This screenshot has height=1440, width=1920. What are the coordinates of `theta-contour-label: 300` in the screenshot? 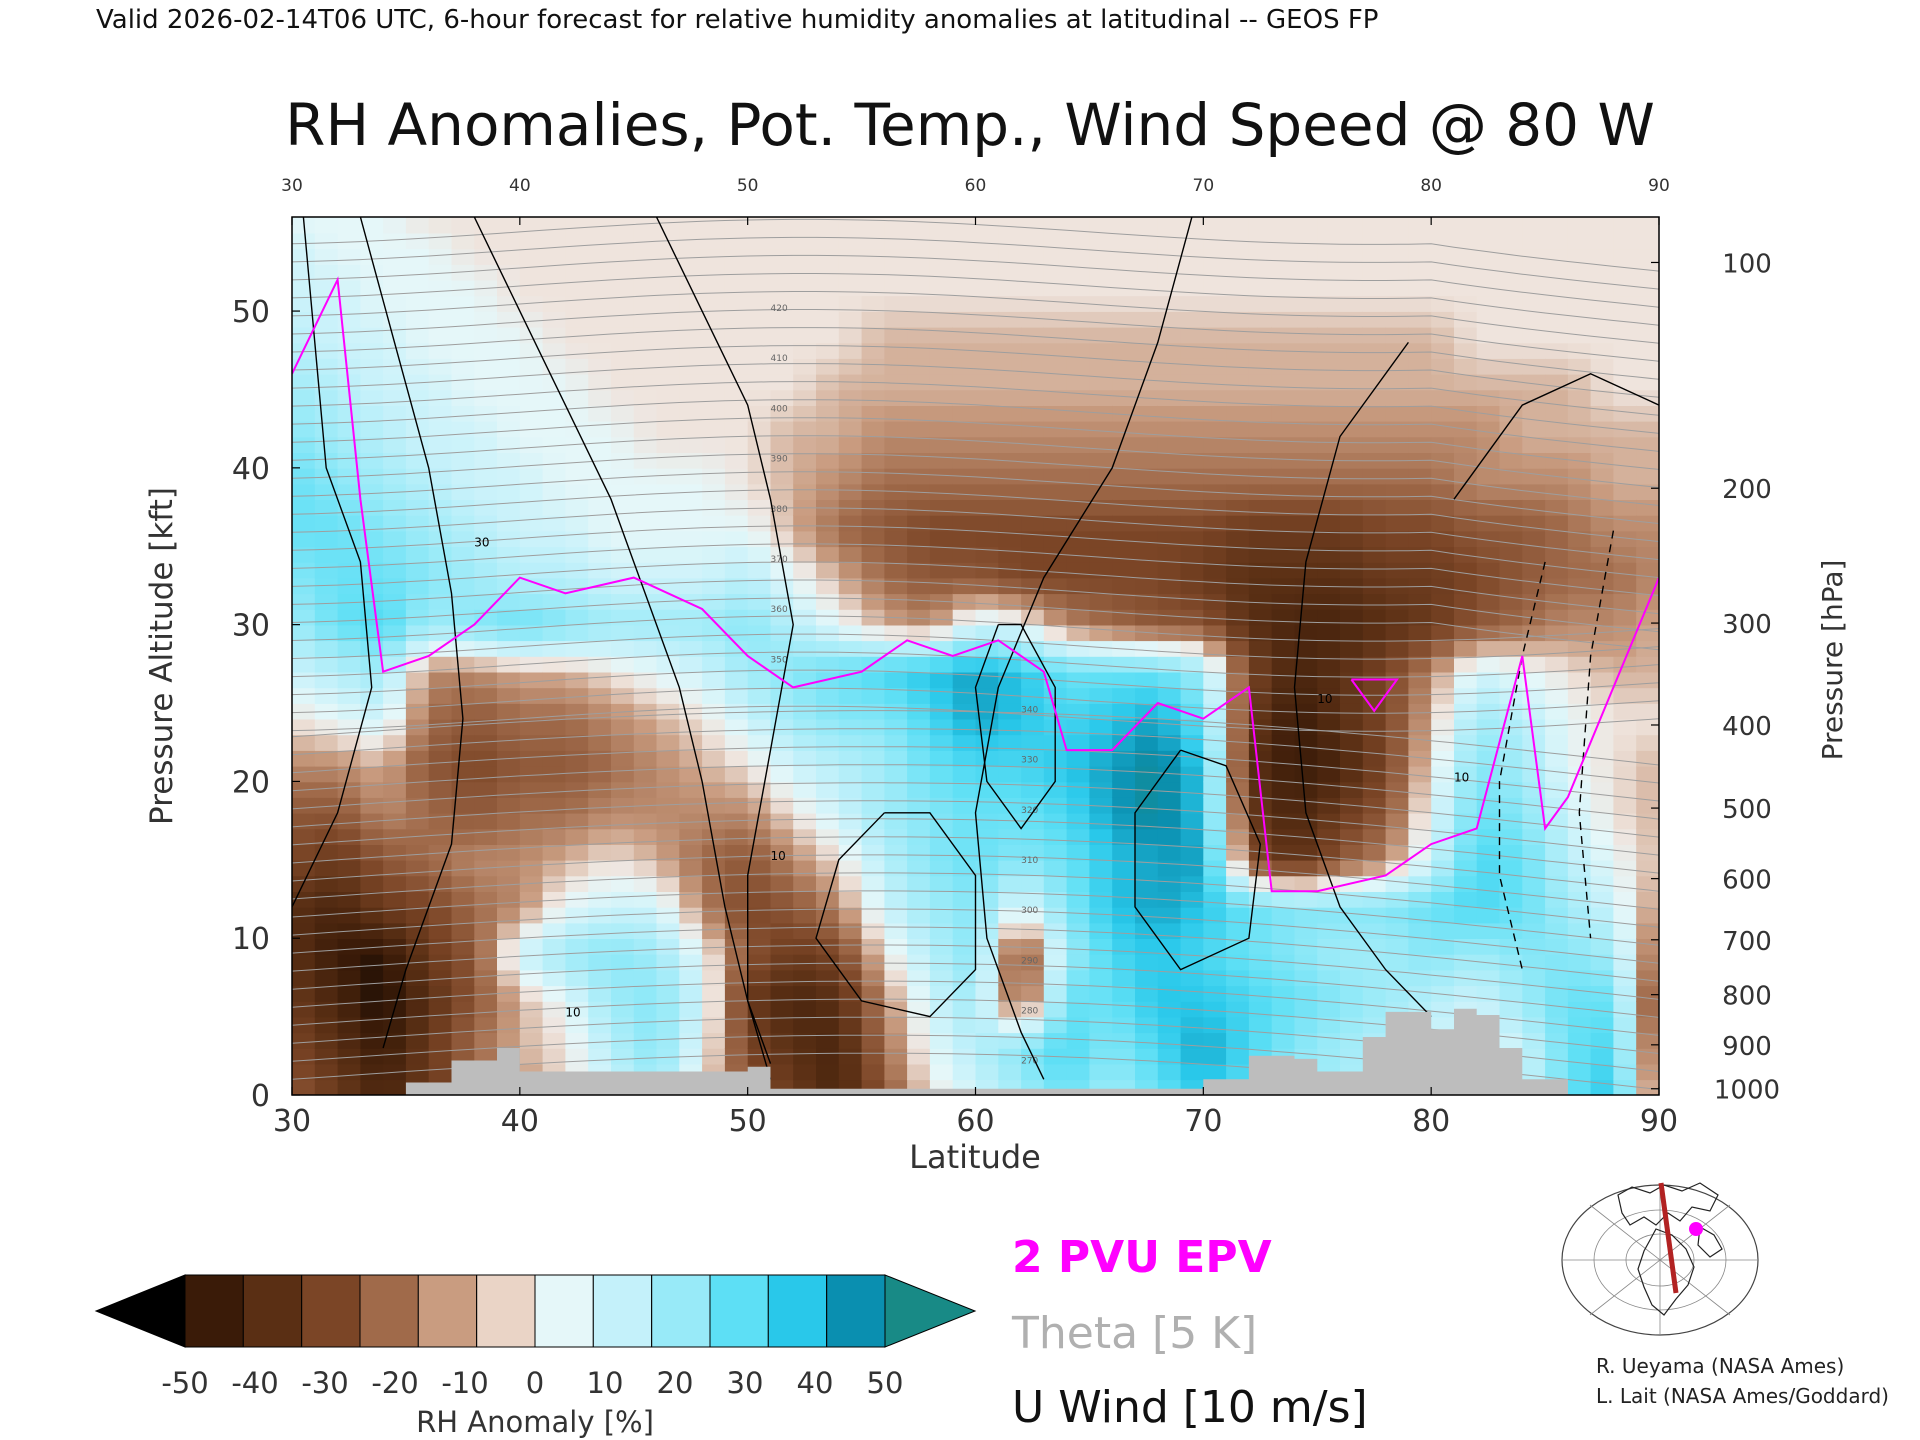 It's located at (1029, 911).